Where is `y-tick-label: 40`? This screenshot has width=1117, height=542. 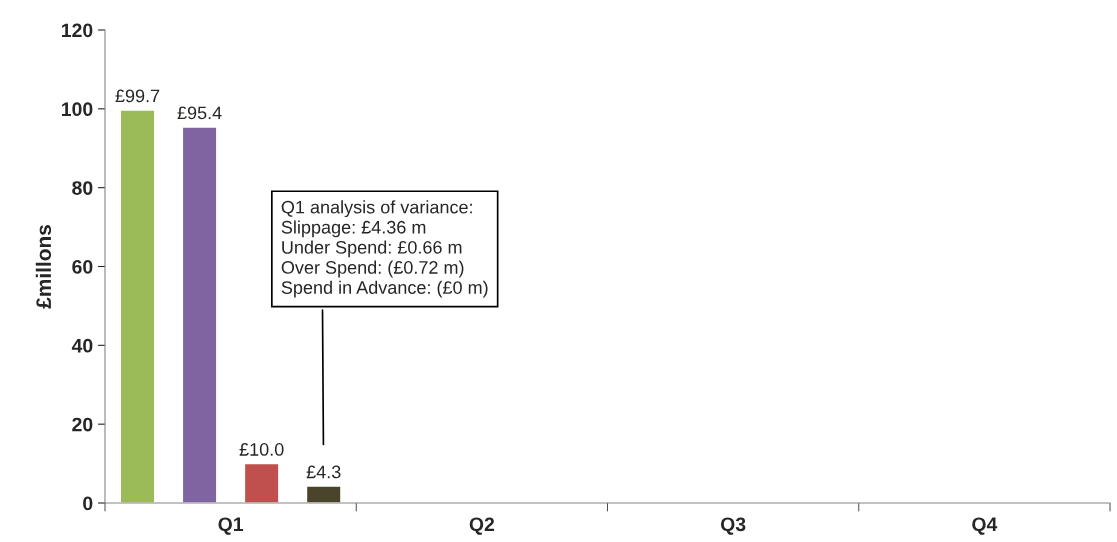
y-tick-label: 40 is located at coordinates (82, 345).